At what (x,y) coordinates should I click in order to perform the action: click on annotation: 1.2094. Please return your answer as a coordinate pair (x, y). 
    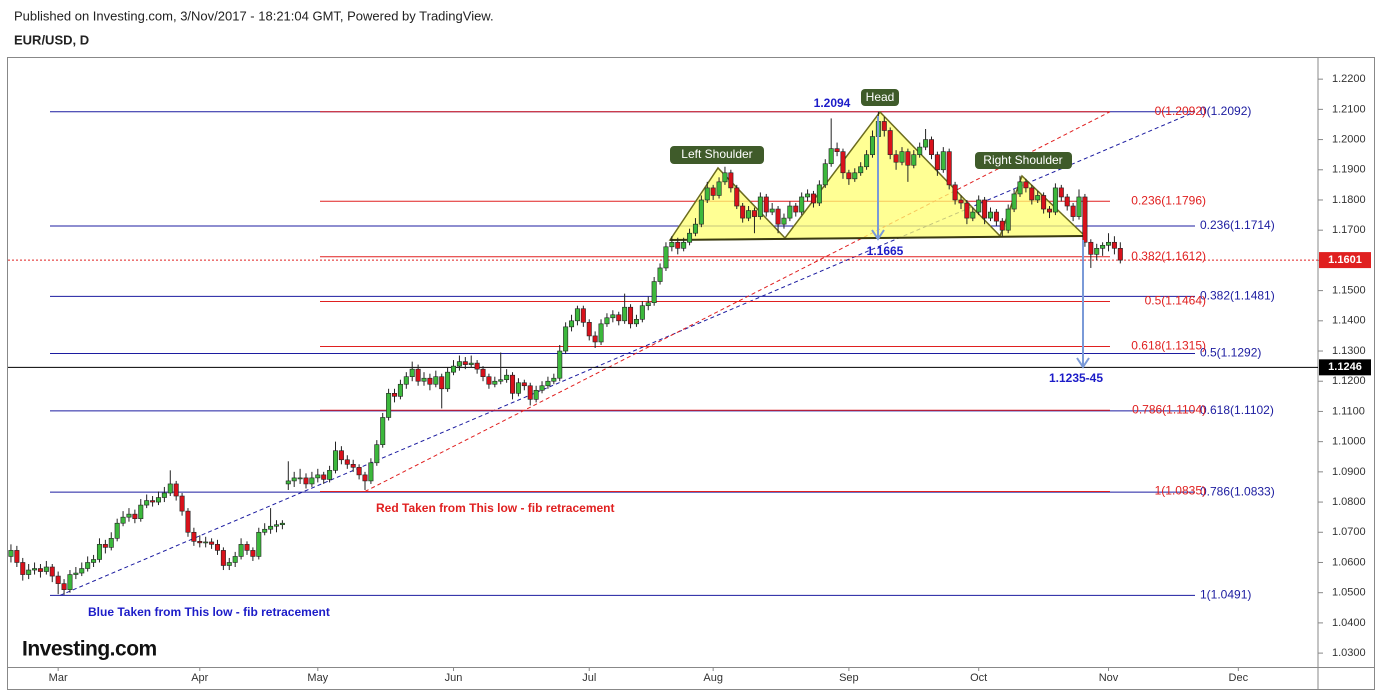
    Looking at the image, I should click on (832, 103).